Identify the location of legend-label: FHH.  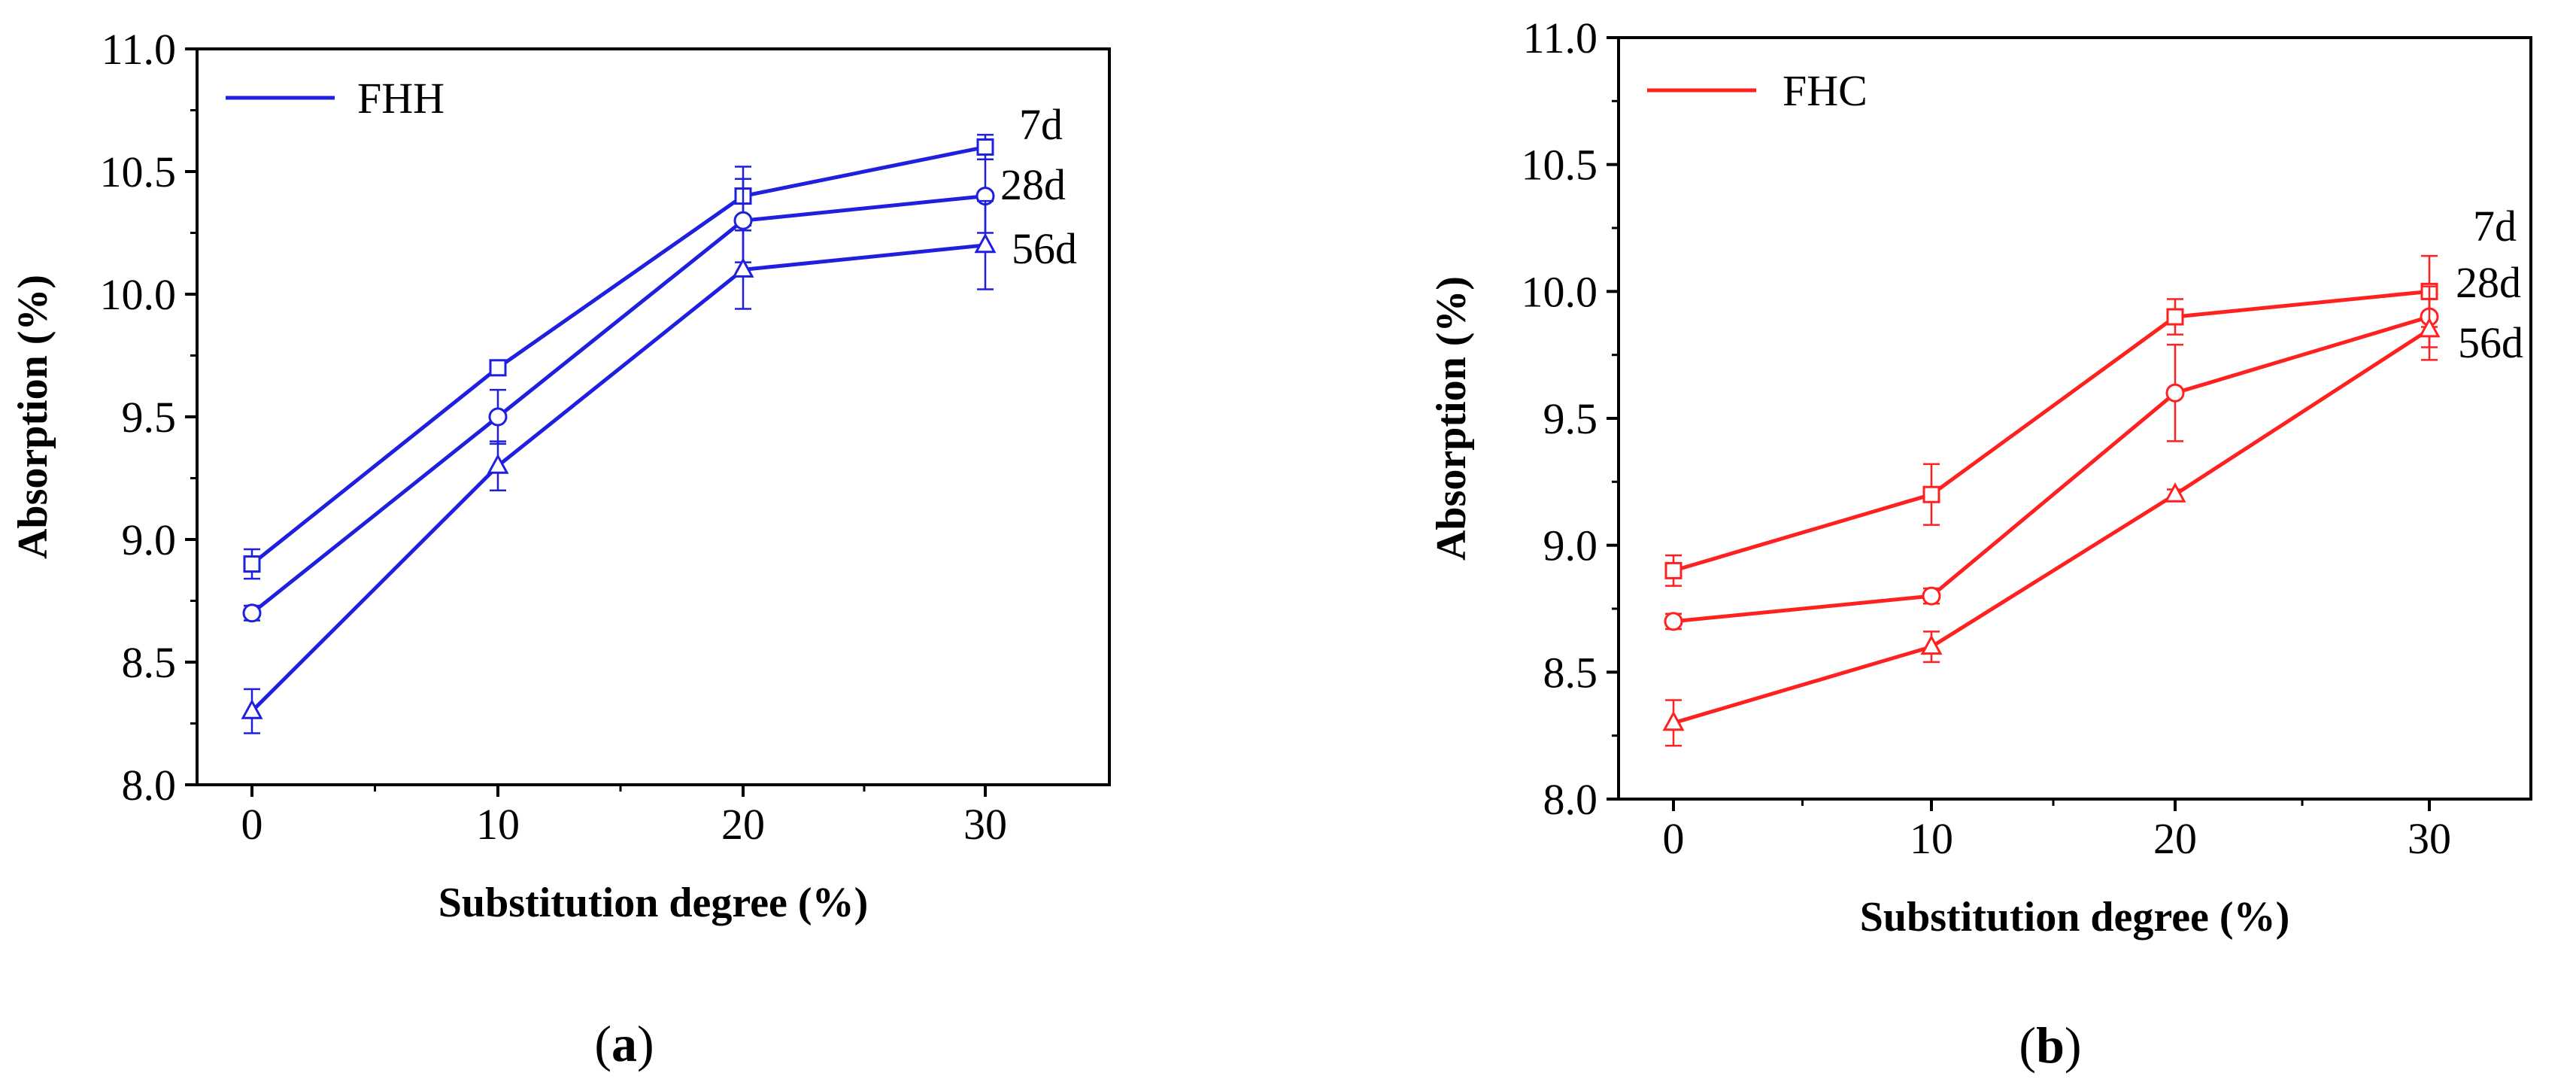
(401, 98).